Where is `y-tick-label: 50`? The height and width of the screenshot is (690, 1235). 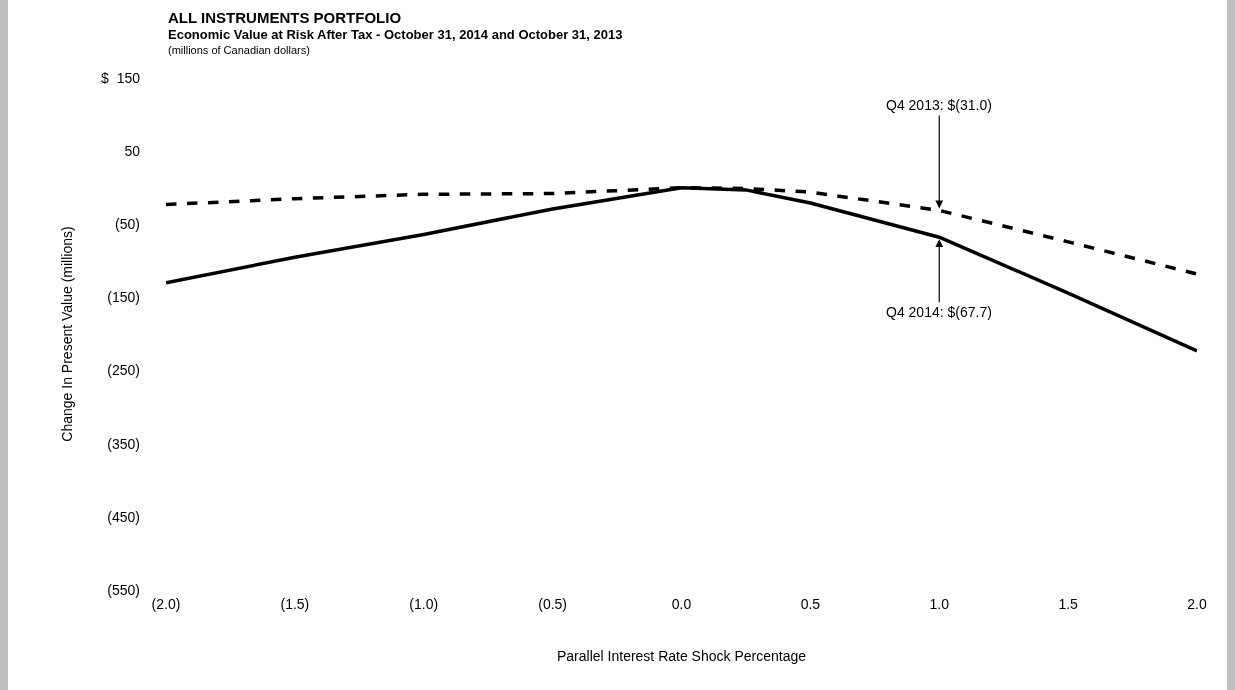 y-tick-label: 50 is located at coordinates (132, 151).